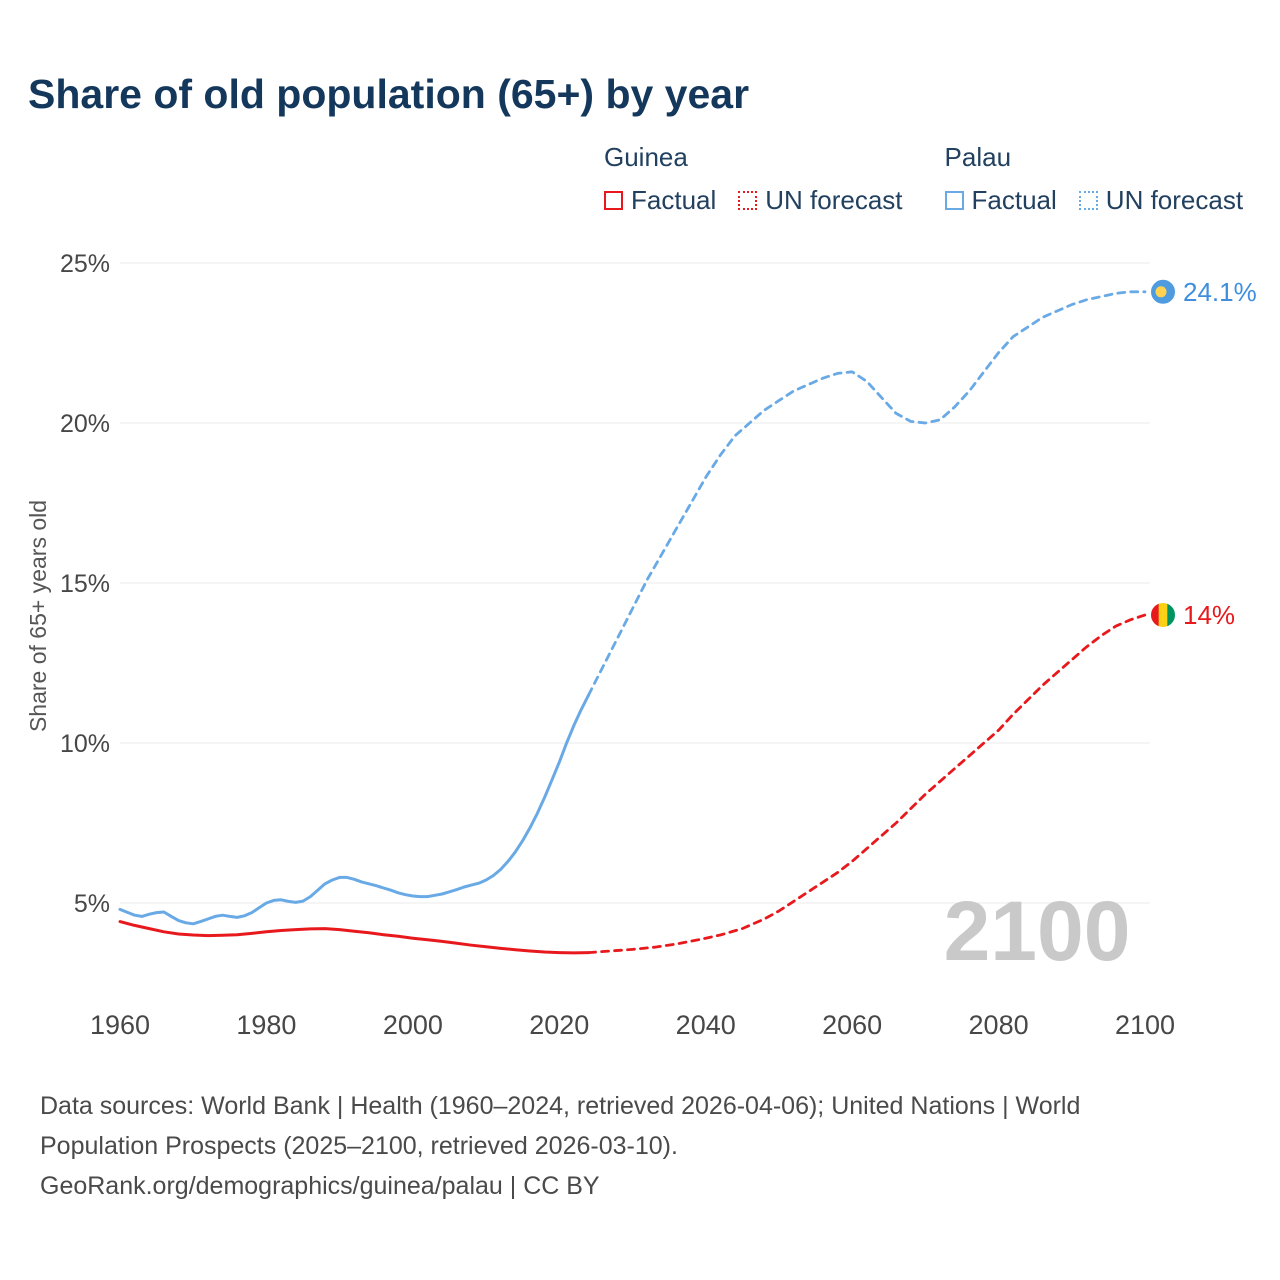 This screenshot has width=1280, height=1280. What do you see at coordinates (923, 179) in the screenshot?
I see `legend: Guinea Factual UN forecast Palau Factual` at bounding box center [923, 179].